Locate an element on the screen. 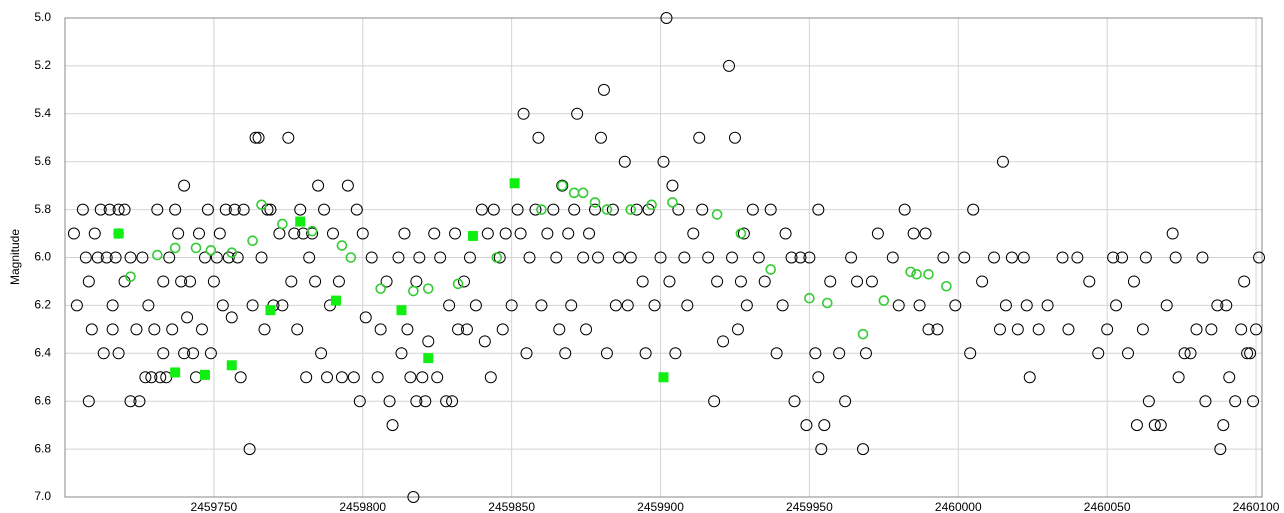  y-tick-label: 6.2 is located at coordinates (42, 305).